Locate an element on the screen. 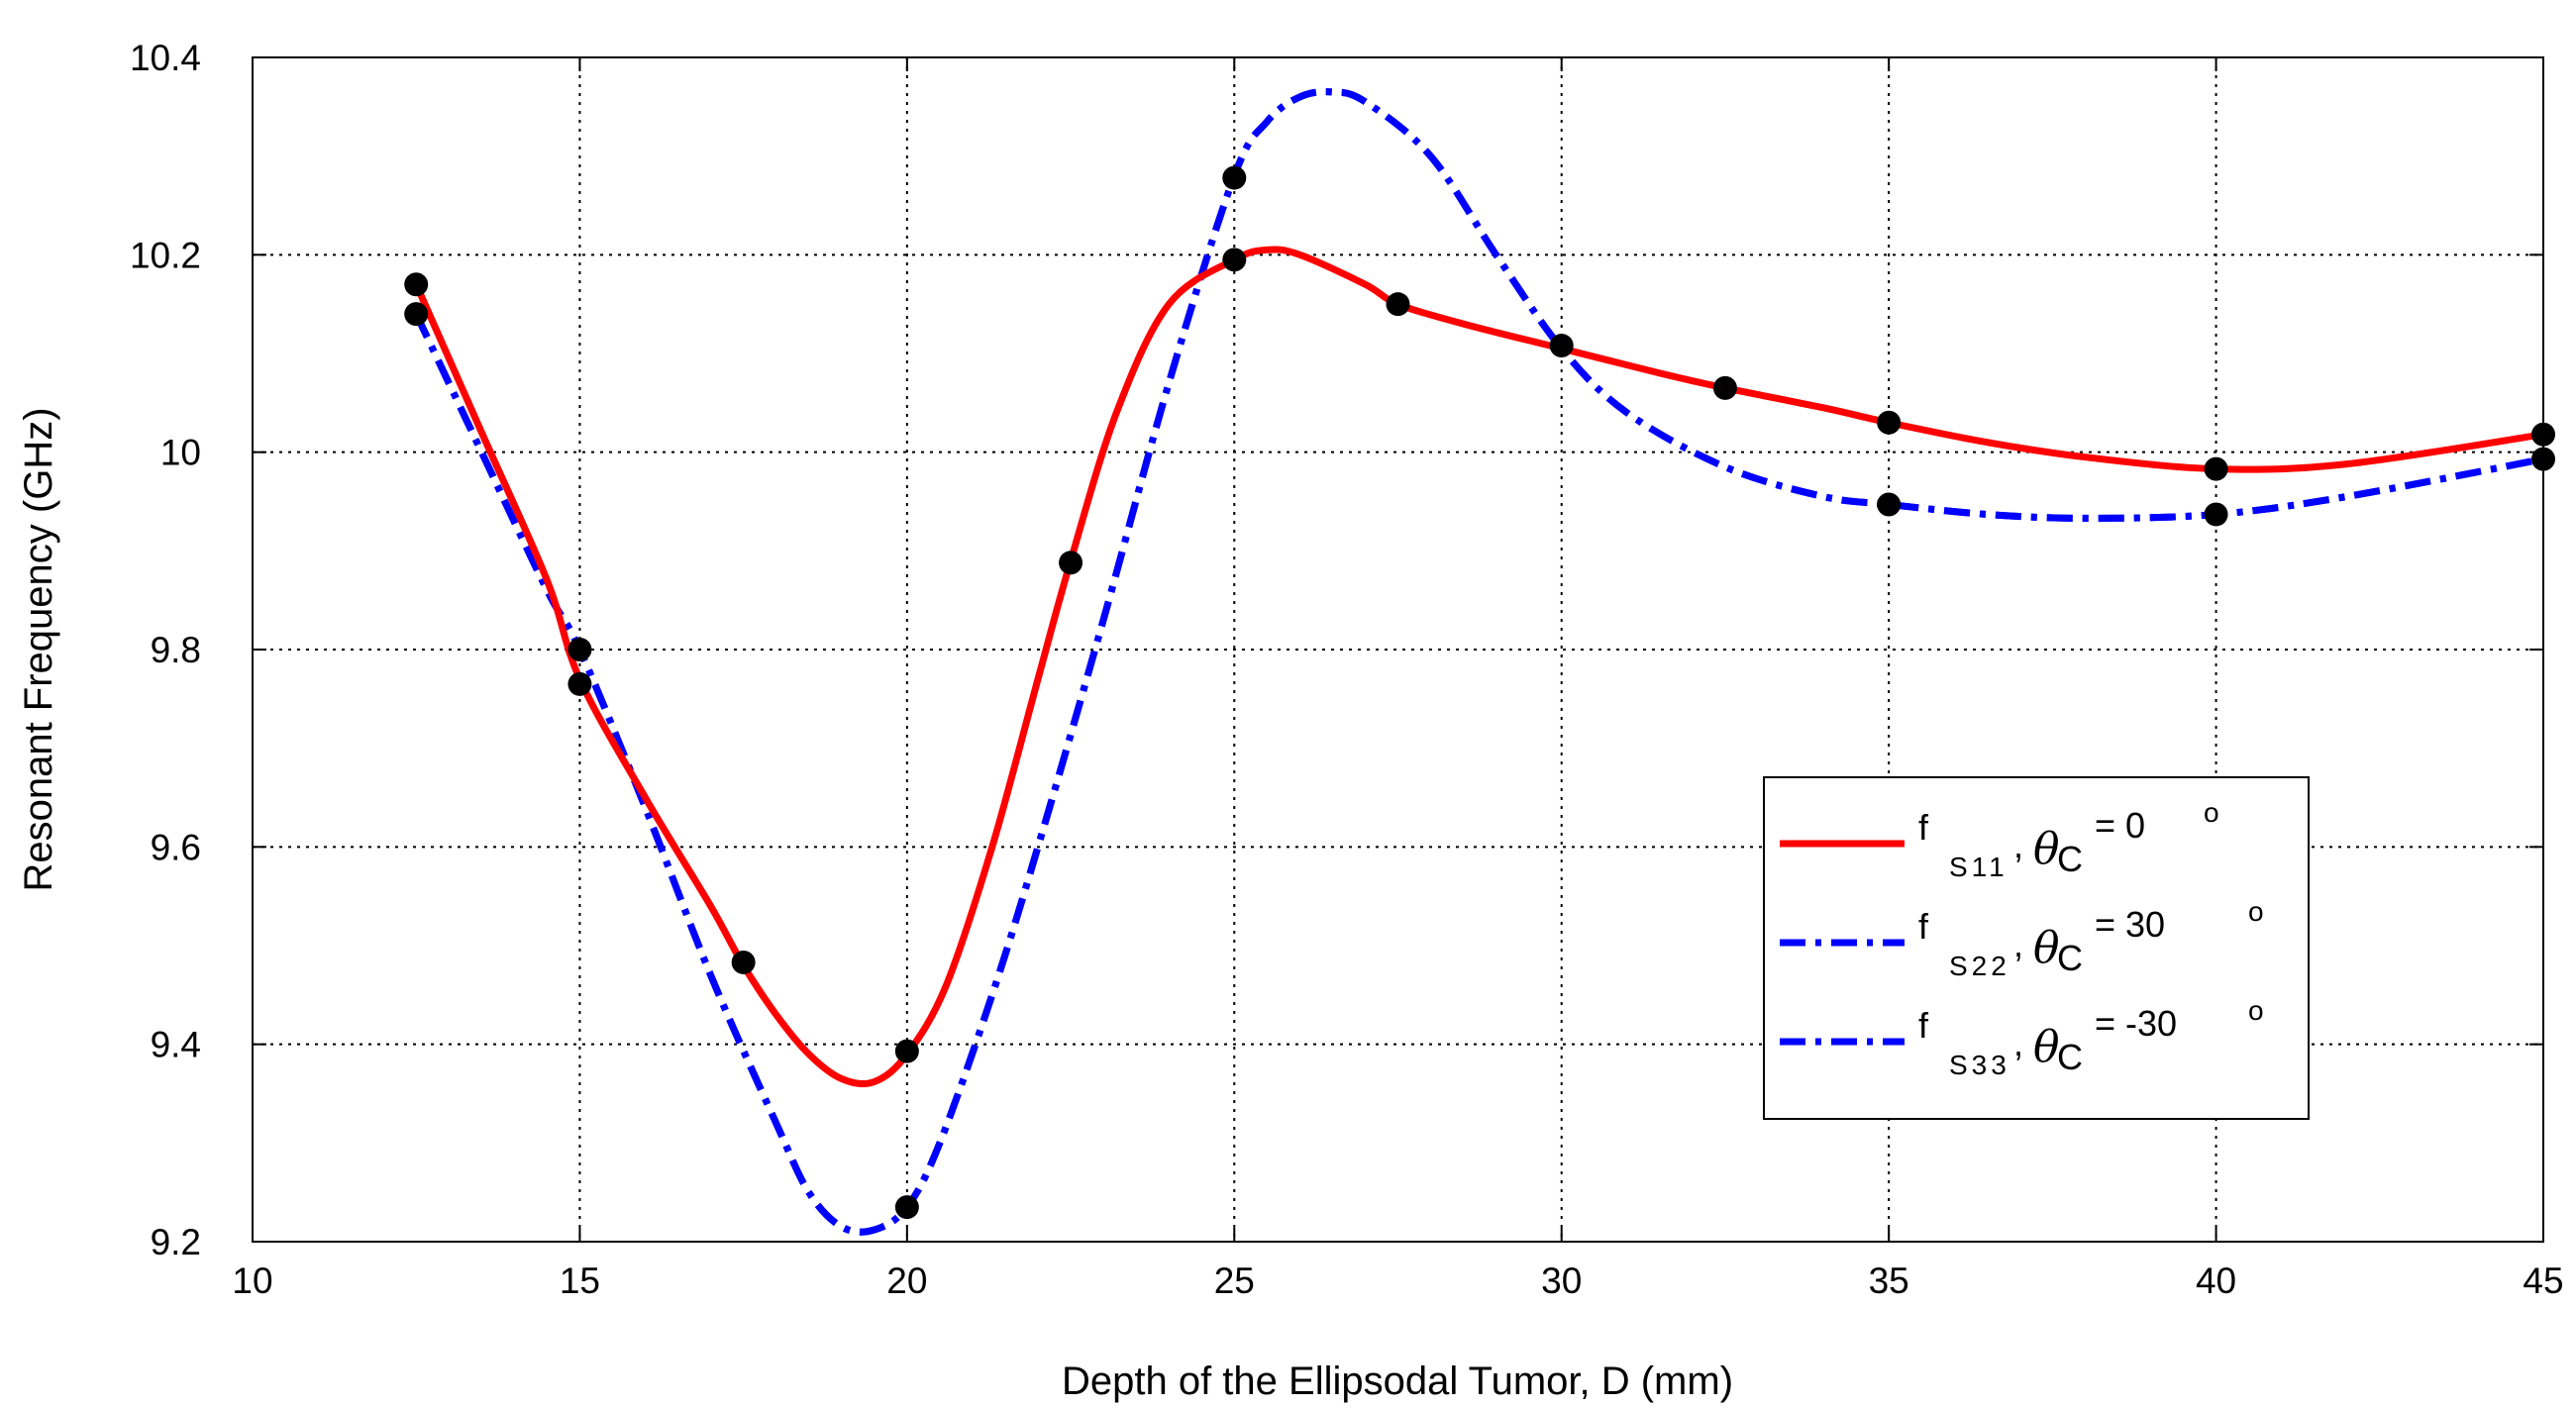  y-tick-label: 10.2 is located at coordinates (165, 255).